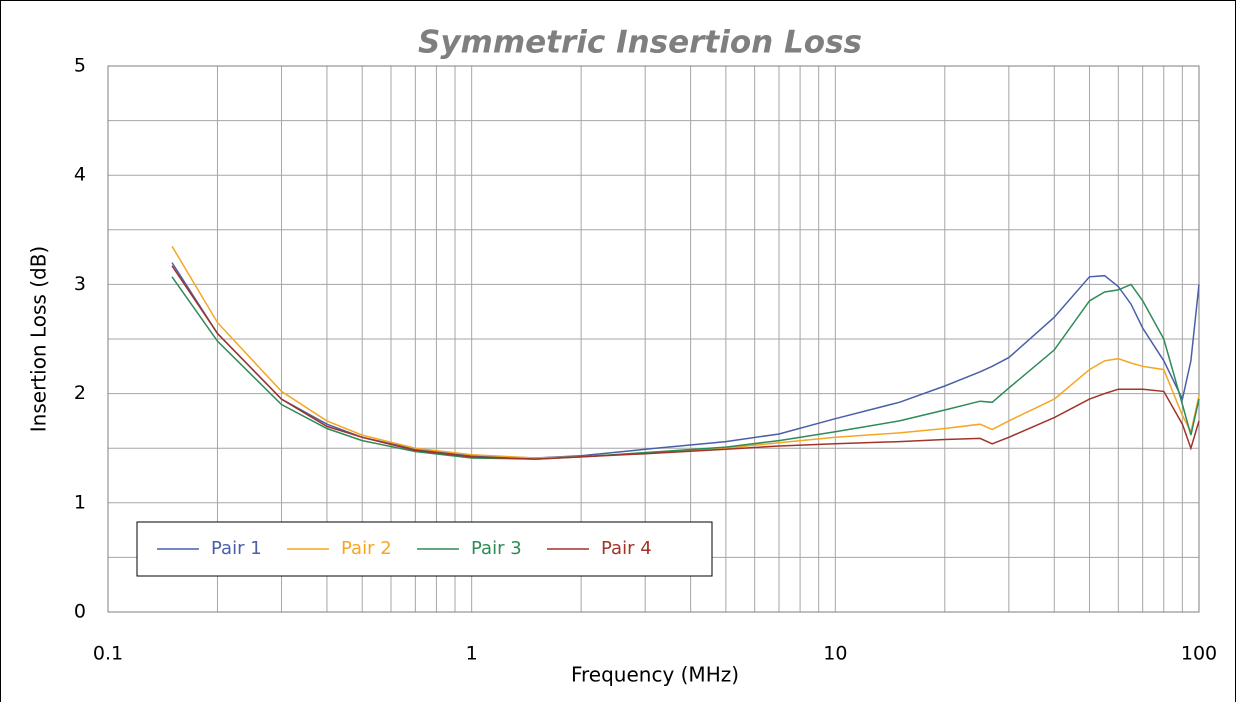 The height and width of the screenshot is (702, 1236). Describe the element at coordinates (626, 548) in the screenshot. I see `legend-label: Pair 4` at that location.